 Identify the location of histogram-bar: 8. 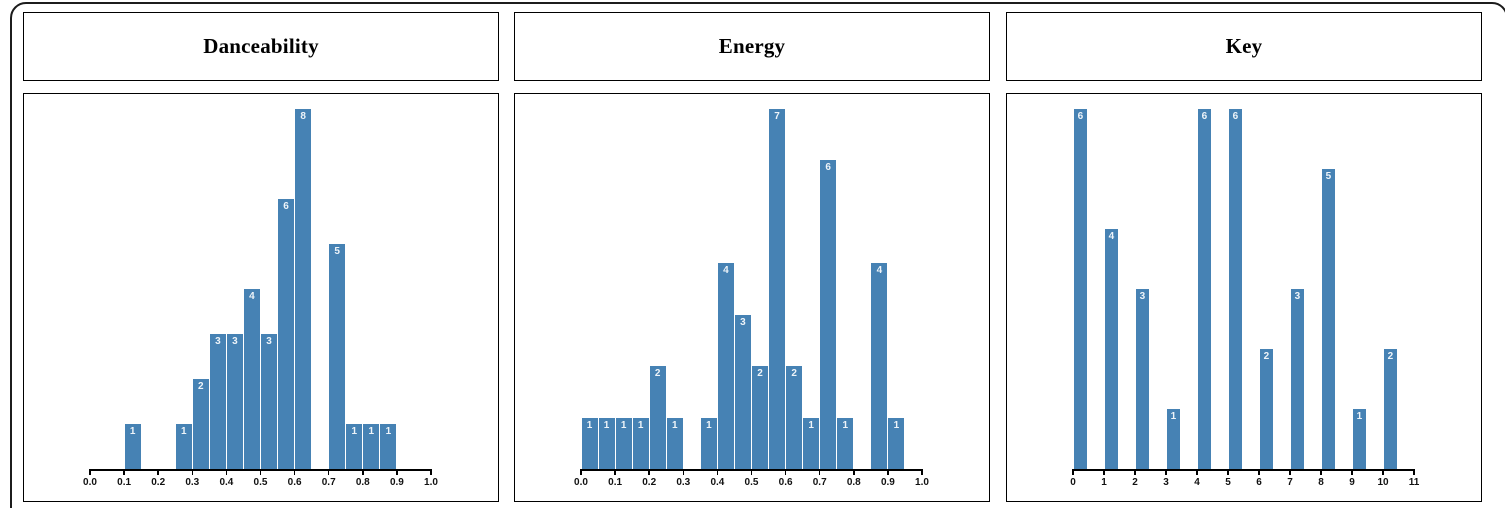
(303, 289).